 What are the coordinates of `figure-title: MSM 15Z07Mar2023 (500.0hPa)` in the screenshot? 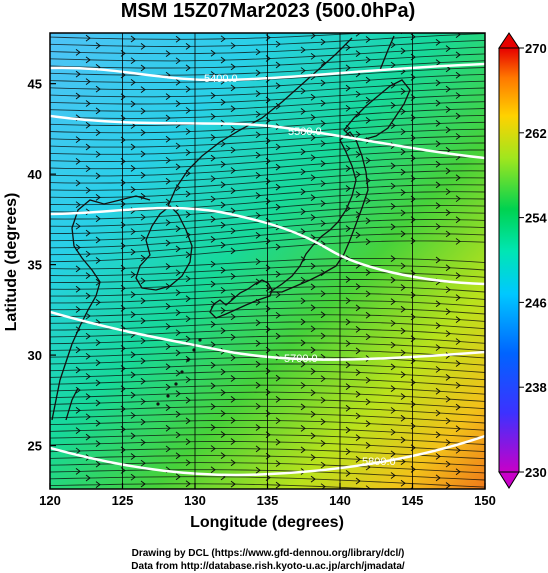 It's located at (268, 11).